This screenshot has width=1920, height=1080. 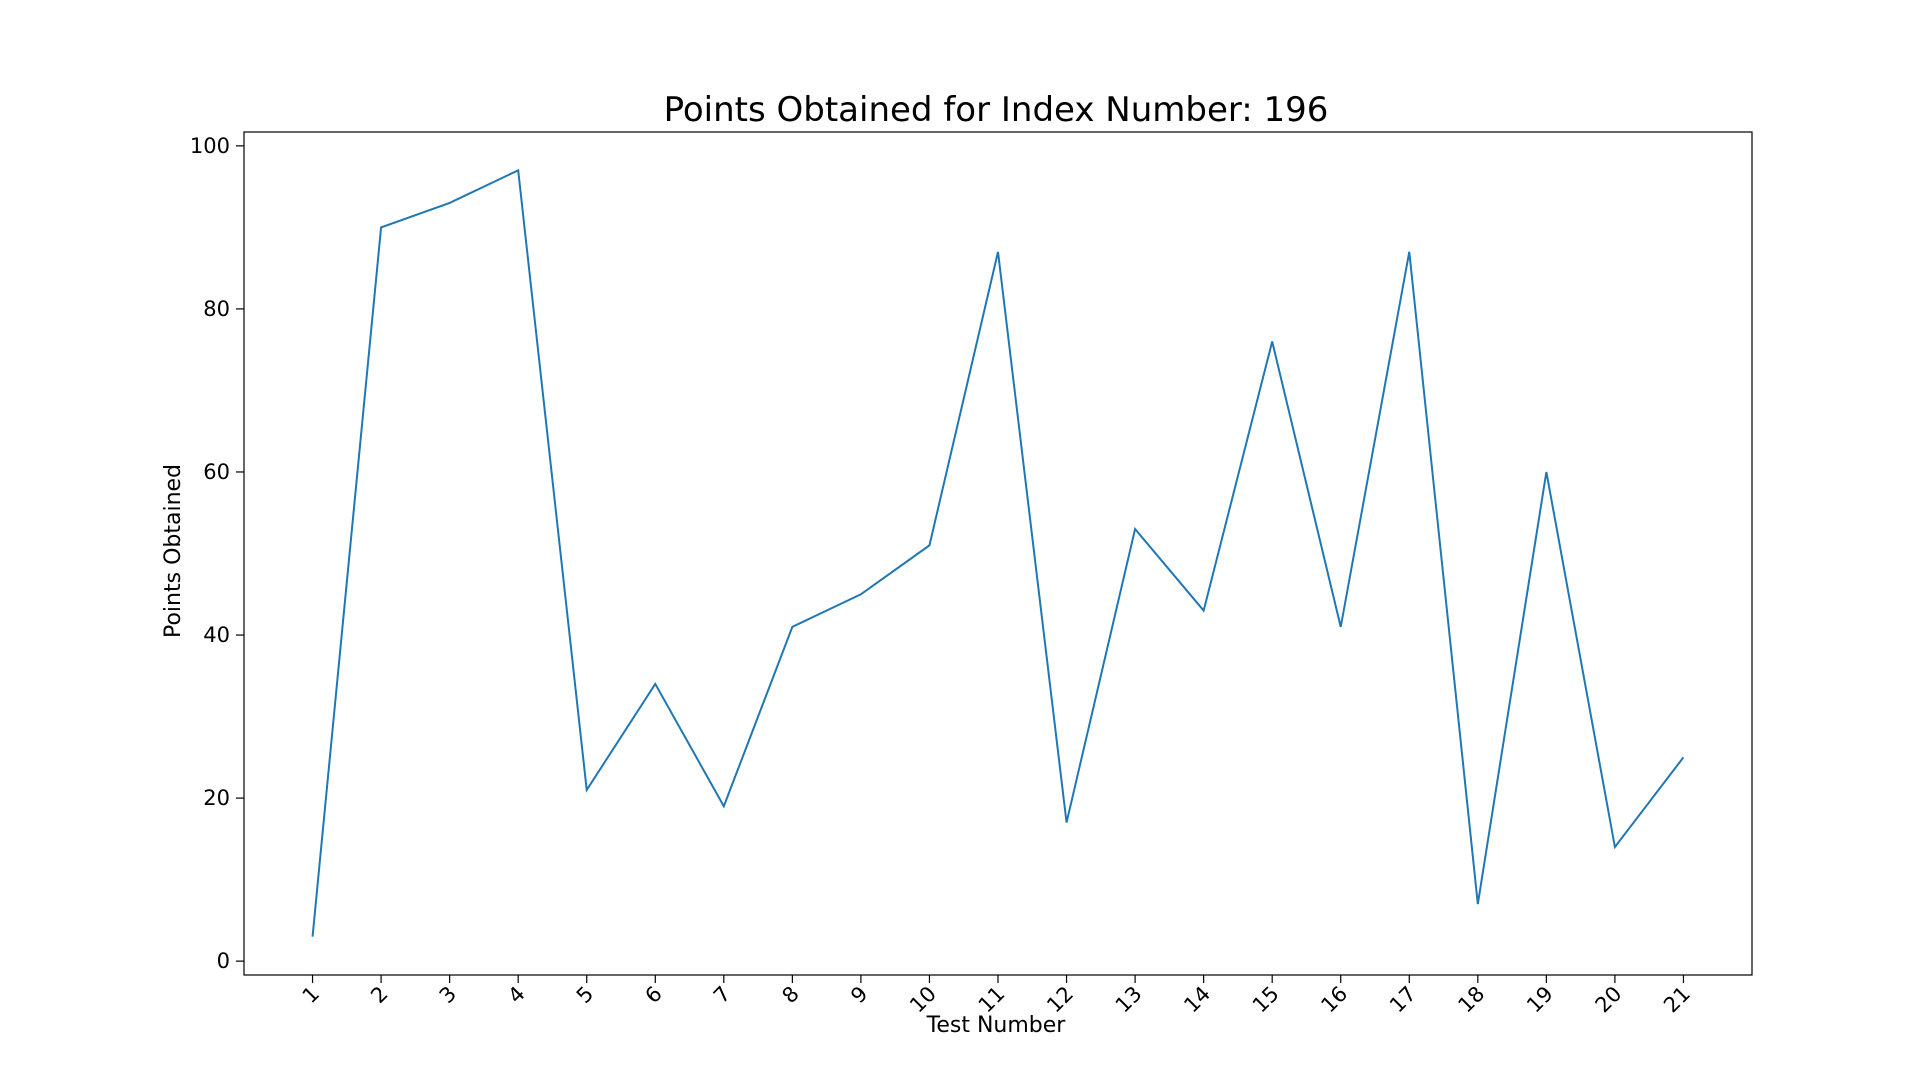 I want to click on y-tick-label: 60, so click(x=216, y=472).